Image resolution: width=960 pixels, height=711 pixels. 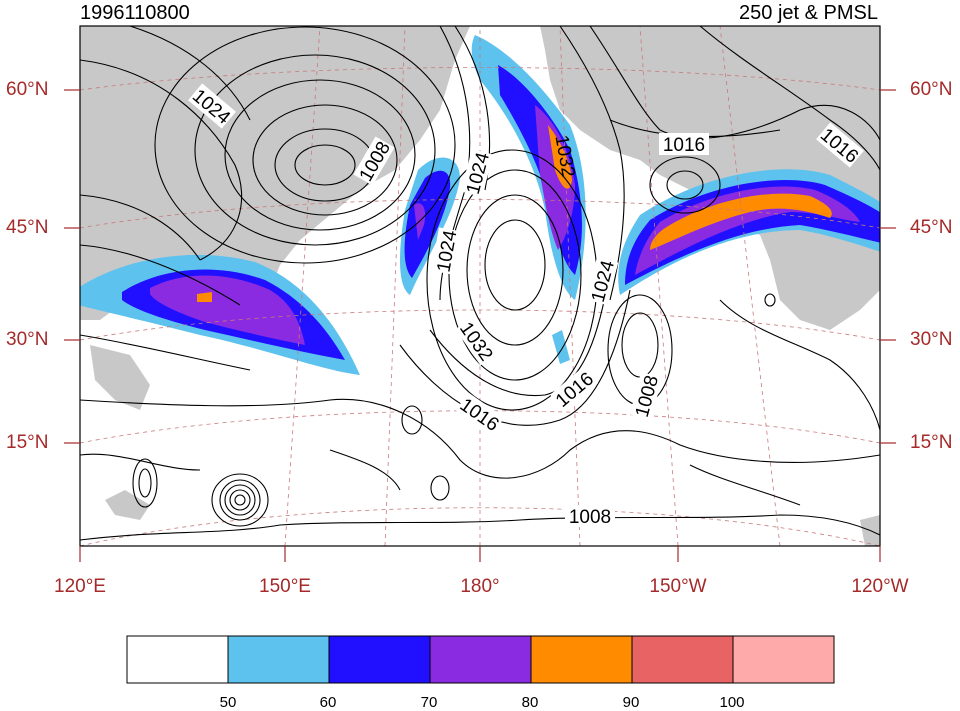 What do you see at coordinates (127, 505) in the screenshot?
I see `philippines-land` at bounding box center [127, 505].